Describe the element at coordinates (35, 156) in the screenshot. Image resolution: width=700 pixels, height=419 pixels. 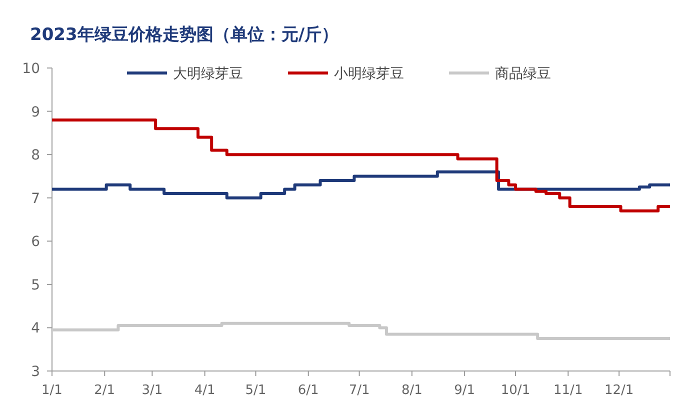
I see `y-tick-label: 8` at that location.